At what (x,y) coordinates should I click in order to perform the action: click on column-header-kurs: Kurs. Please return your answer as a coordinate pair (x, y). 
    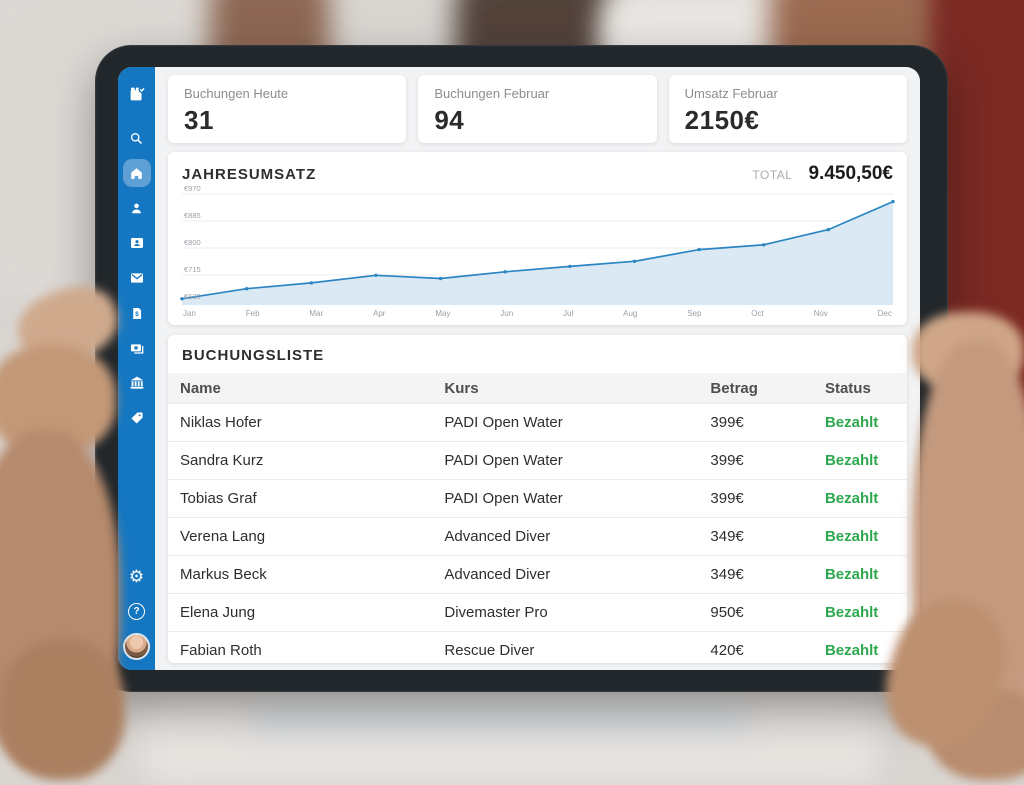
    Looking at the image, I should click on (461, 388).